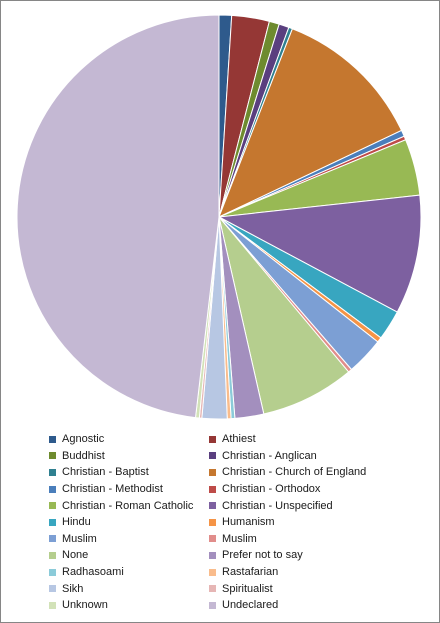 This screenshot has width=440, height=623. Describe the element at coordinates (105, 472) in the screenshot. I see `legend-label: Christian - Baptist` at that location.